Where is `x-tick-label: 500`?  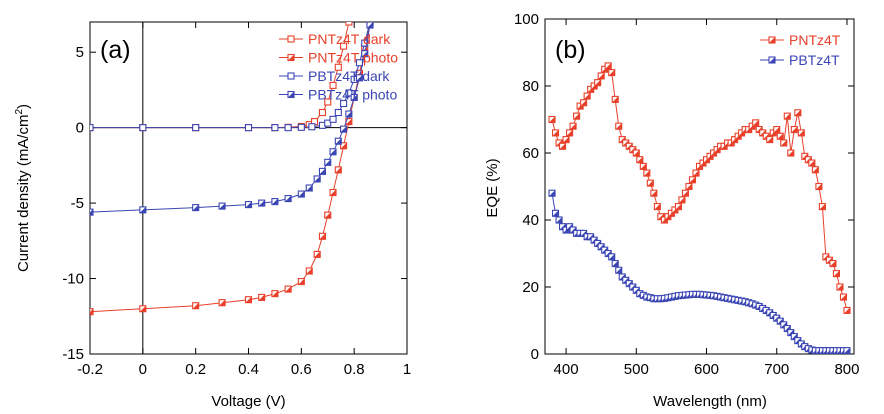 x-tick-label: 500 is located at coordinates (636, 369).